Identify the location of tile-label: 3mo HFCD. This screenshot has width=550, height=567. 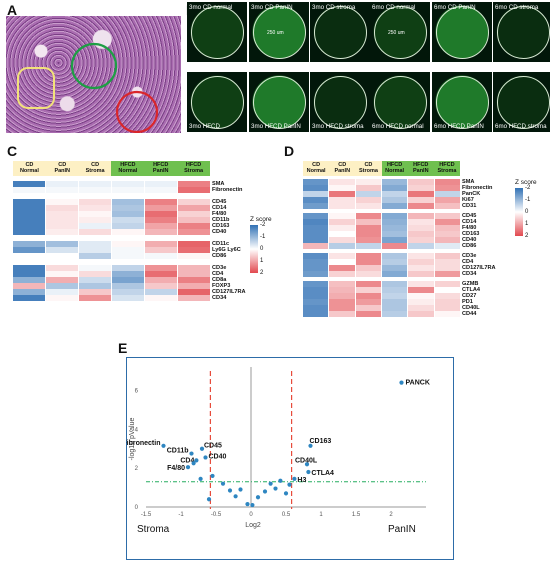
(204, 126).